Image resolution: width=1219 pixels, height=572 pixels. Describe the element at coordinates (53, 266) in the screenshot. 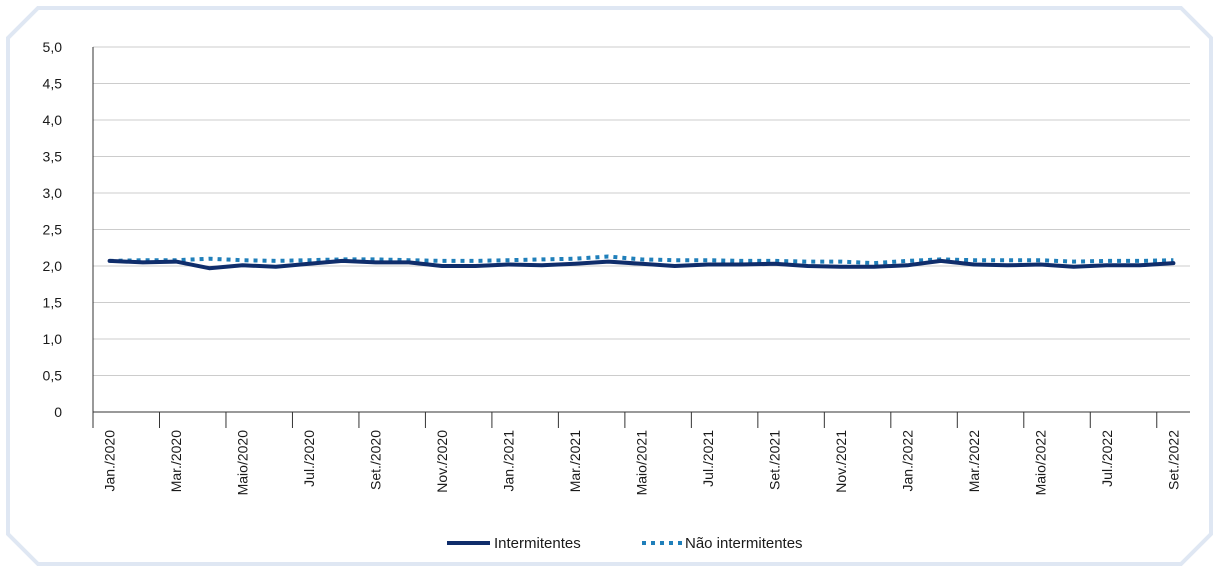

I see `y-tick-label: 2,0` at that location.